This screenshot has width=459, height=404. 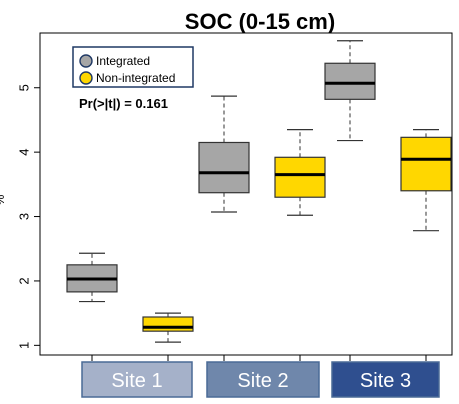 What do you see at coordinates (259, 357) in the screenshot?
I see `x-axis` at bounding box center [259, 357].